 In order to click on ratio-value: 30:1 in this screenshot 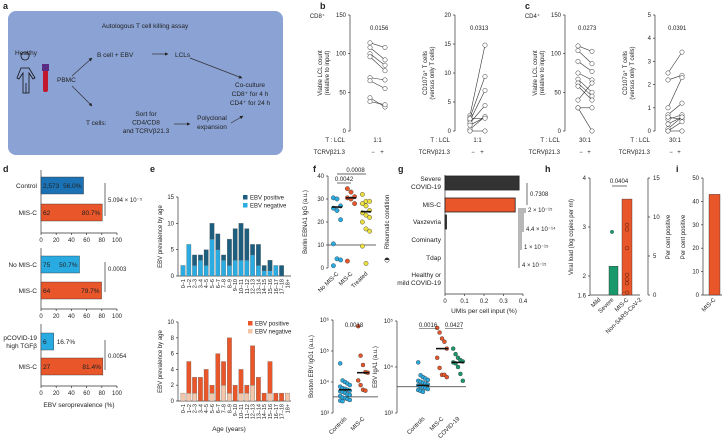, I will do `click(585, 141)`.